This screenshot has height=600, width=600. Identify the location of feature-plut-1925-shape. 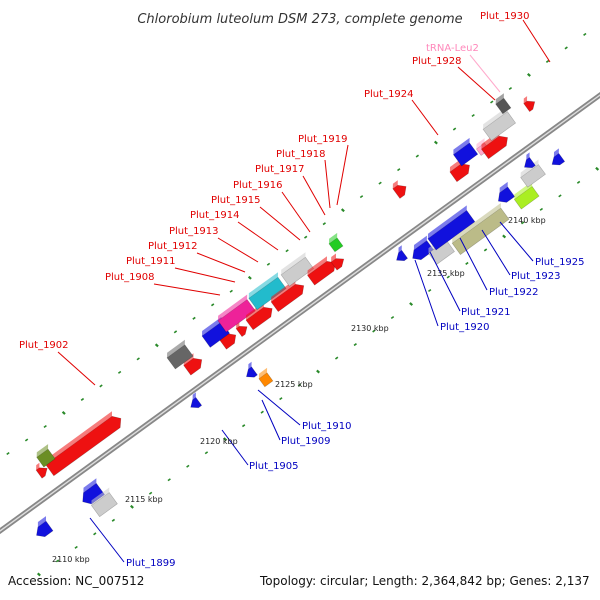
(506, 194).